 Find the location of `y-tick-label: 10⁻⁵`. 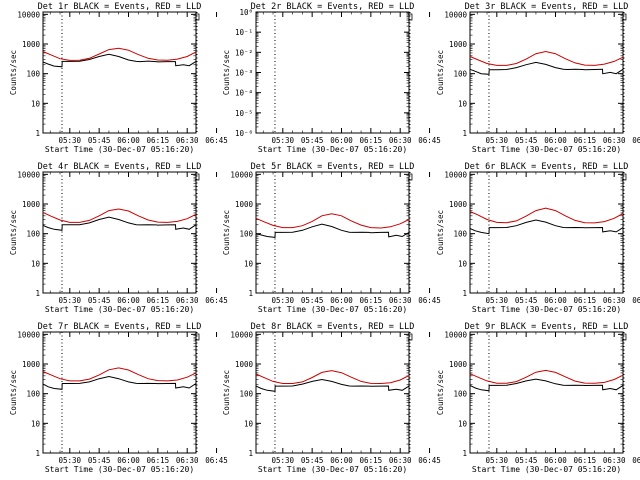

y-tick-label: 10⁻⁵ is located at coordinates (244, 113).